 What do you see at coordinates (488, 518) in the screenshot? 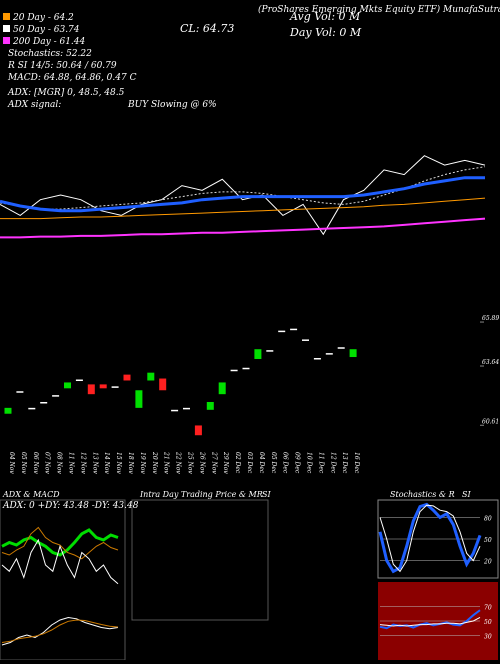
I see `y-tick-label: 80` at bounding box center [488, 518].